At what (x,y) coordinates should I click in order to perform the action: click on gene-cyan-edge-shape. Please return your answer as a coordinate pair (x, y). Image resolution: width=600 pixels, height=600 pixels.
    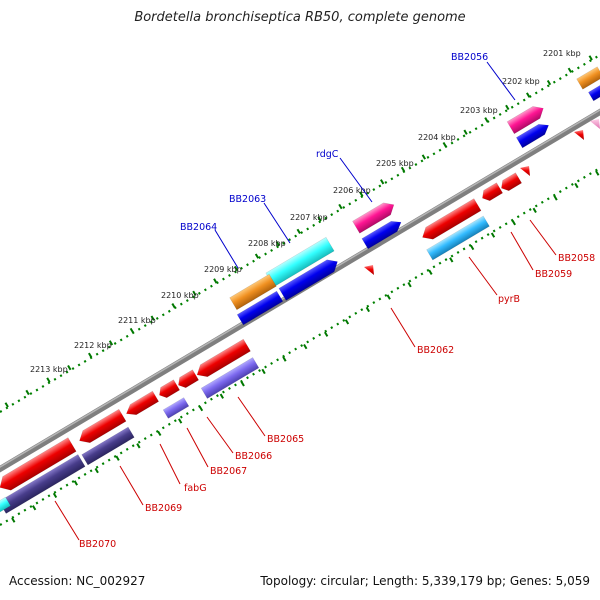
    Looking at the image, I should click on (5, 505).